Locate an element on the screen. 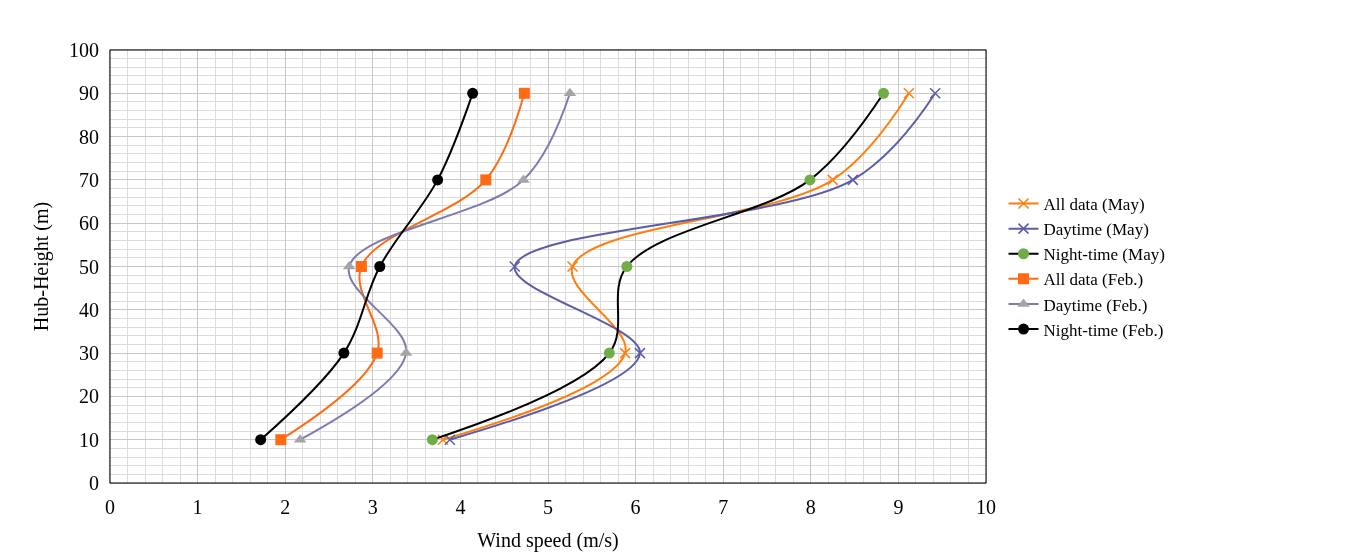 The image size is (1356, 559). y-tick-label: 70 is located at coordinates (89, 179).